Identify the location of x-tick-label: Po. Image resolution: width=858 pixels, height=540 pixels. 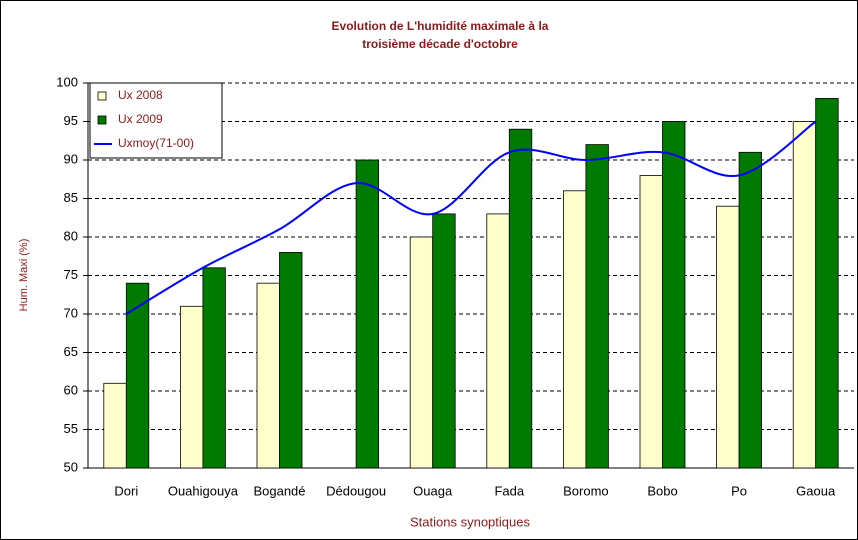
(739, 490).